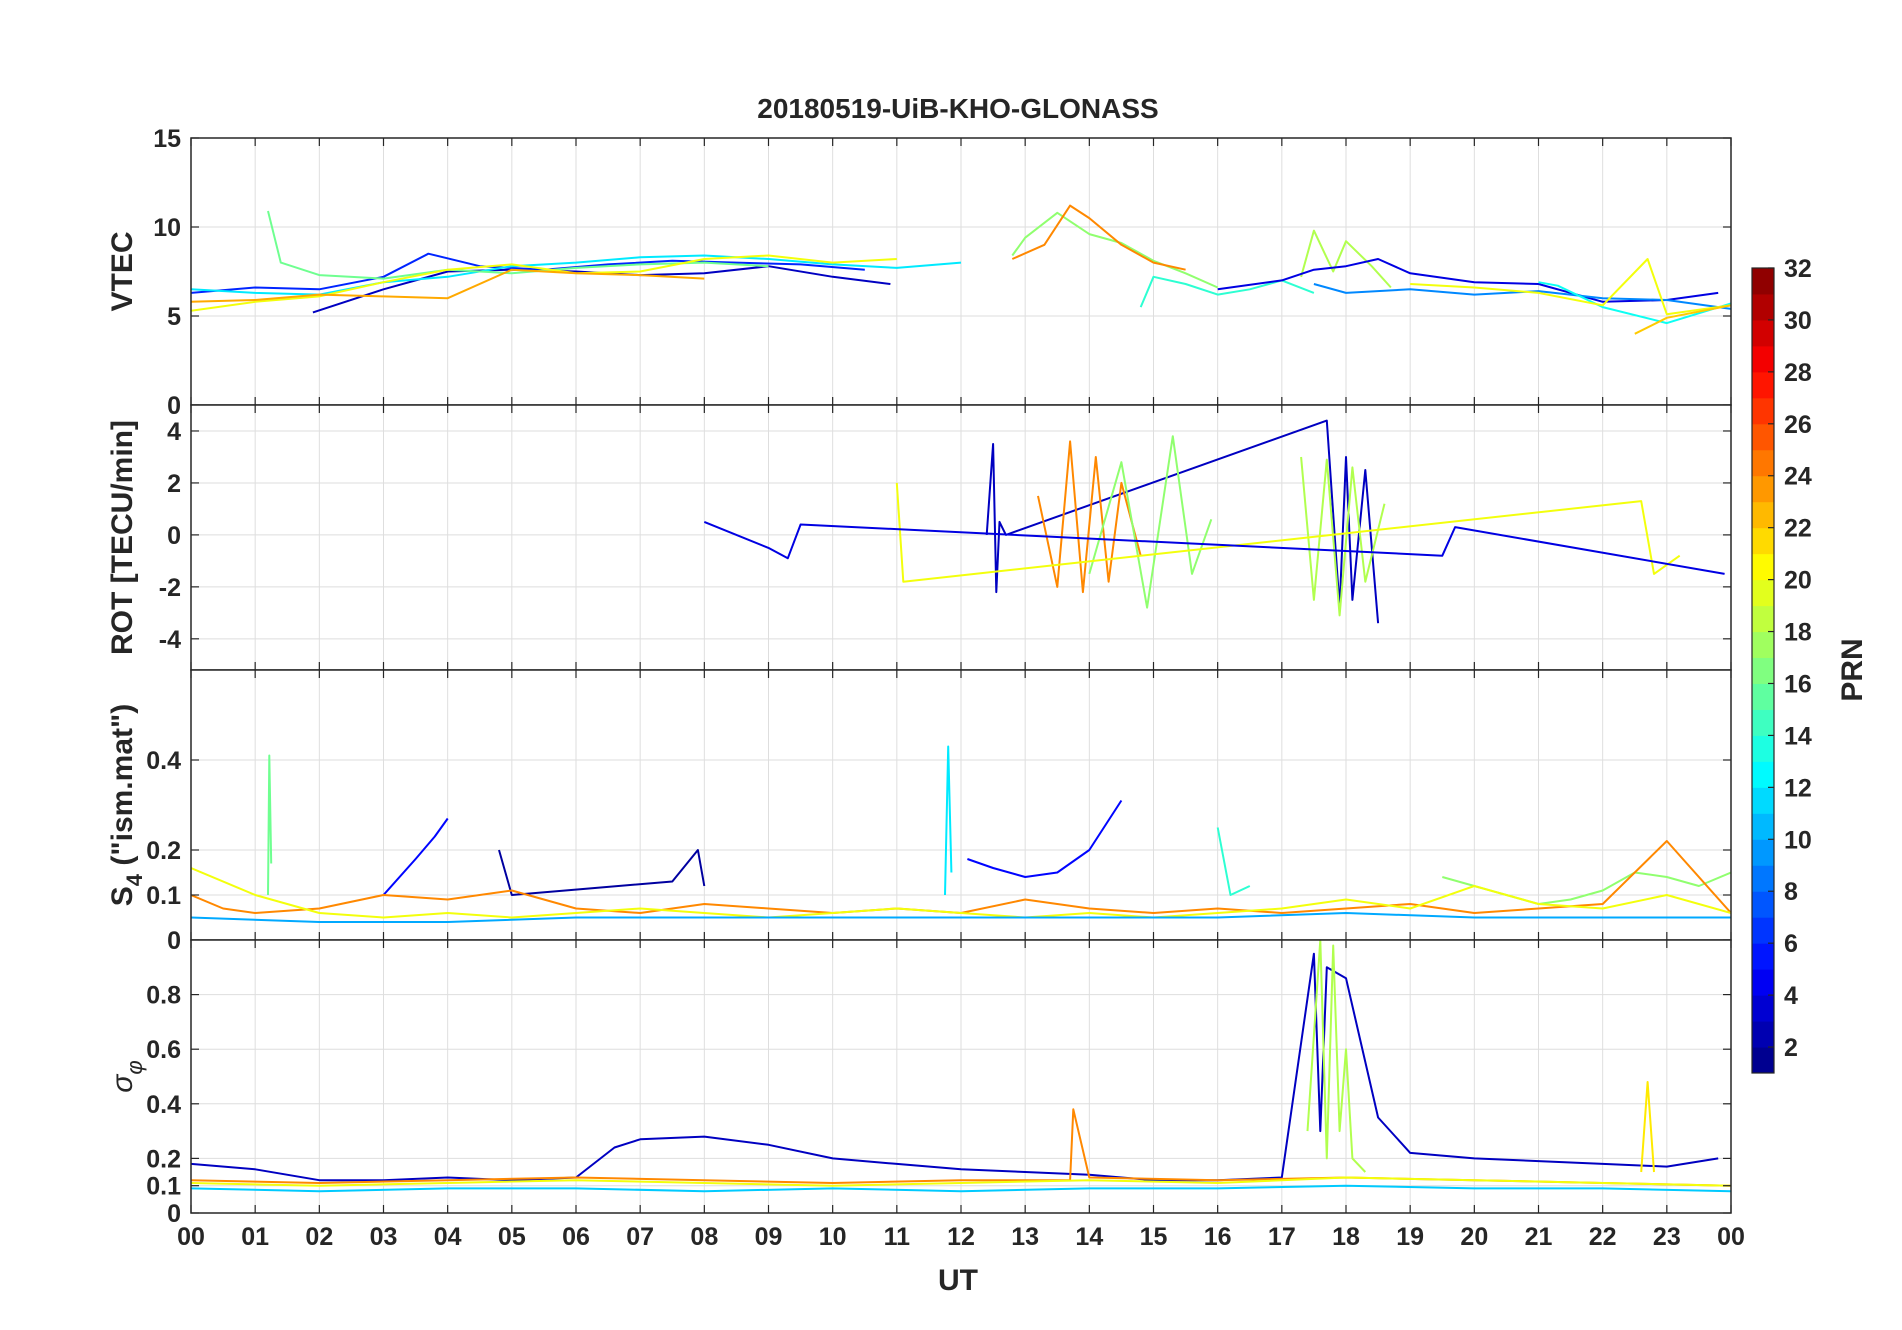  I want to click on x-tick-label: 13, so click(1025, 1237).